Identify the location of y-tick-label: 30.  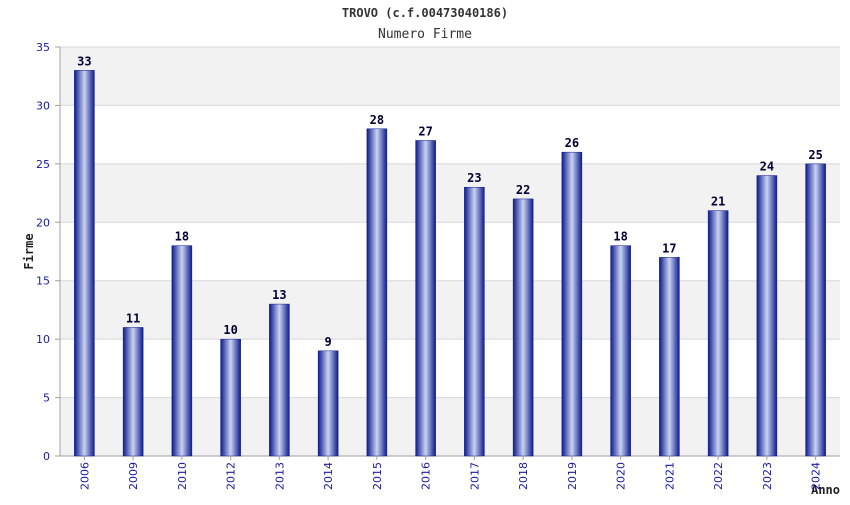
(43, 105).